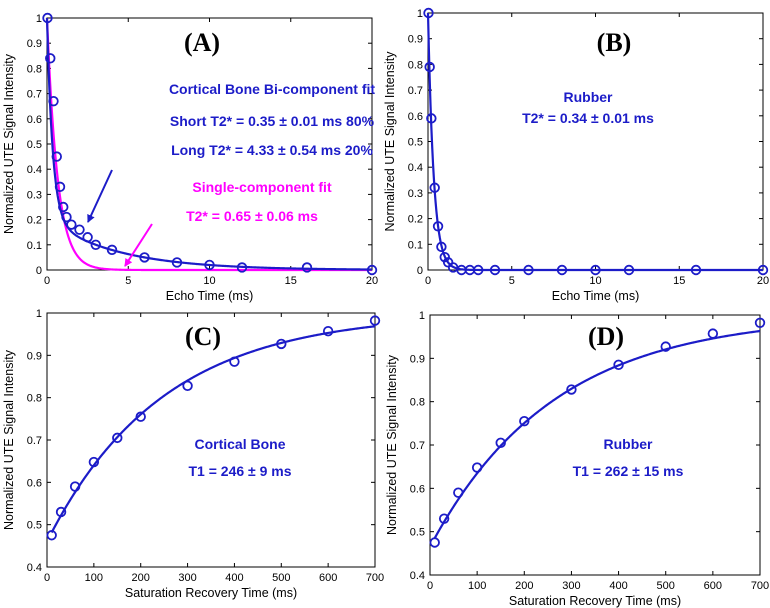  I want to click on annotation: T1 = 262 ± 15 ms, so click(628, 471).